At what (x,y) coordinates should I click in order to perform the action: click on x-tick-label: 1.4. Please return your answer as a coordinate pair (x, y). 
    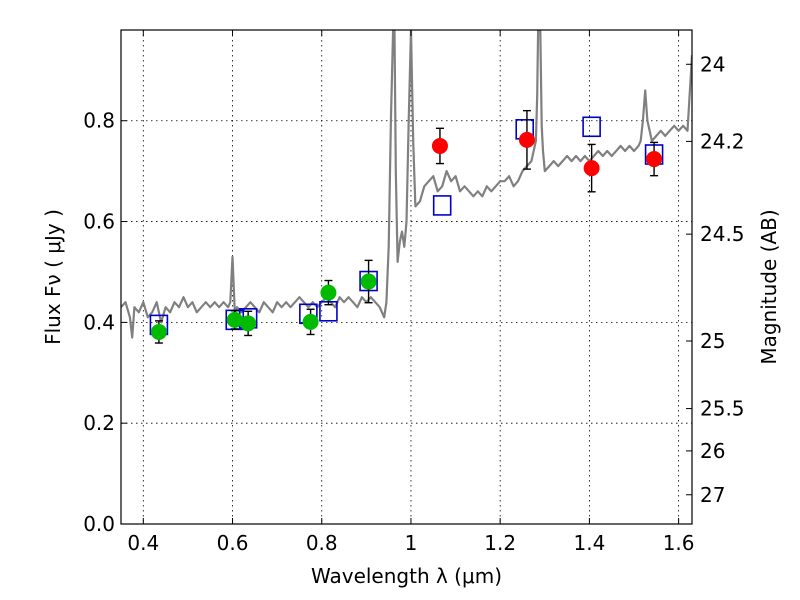
    Looking at the image, I should click on (589, 543).